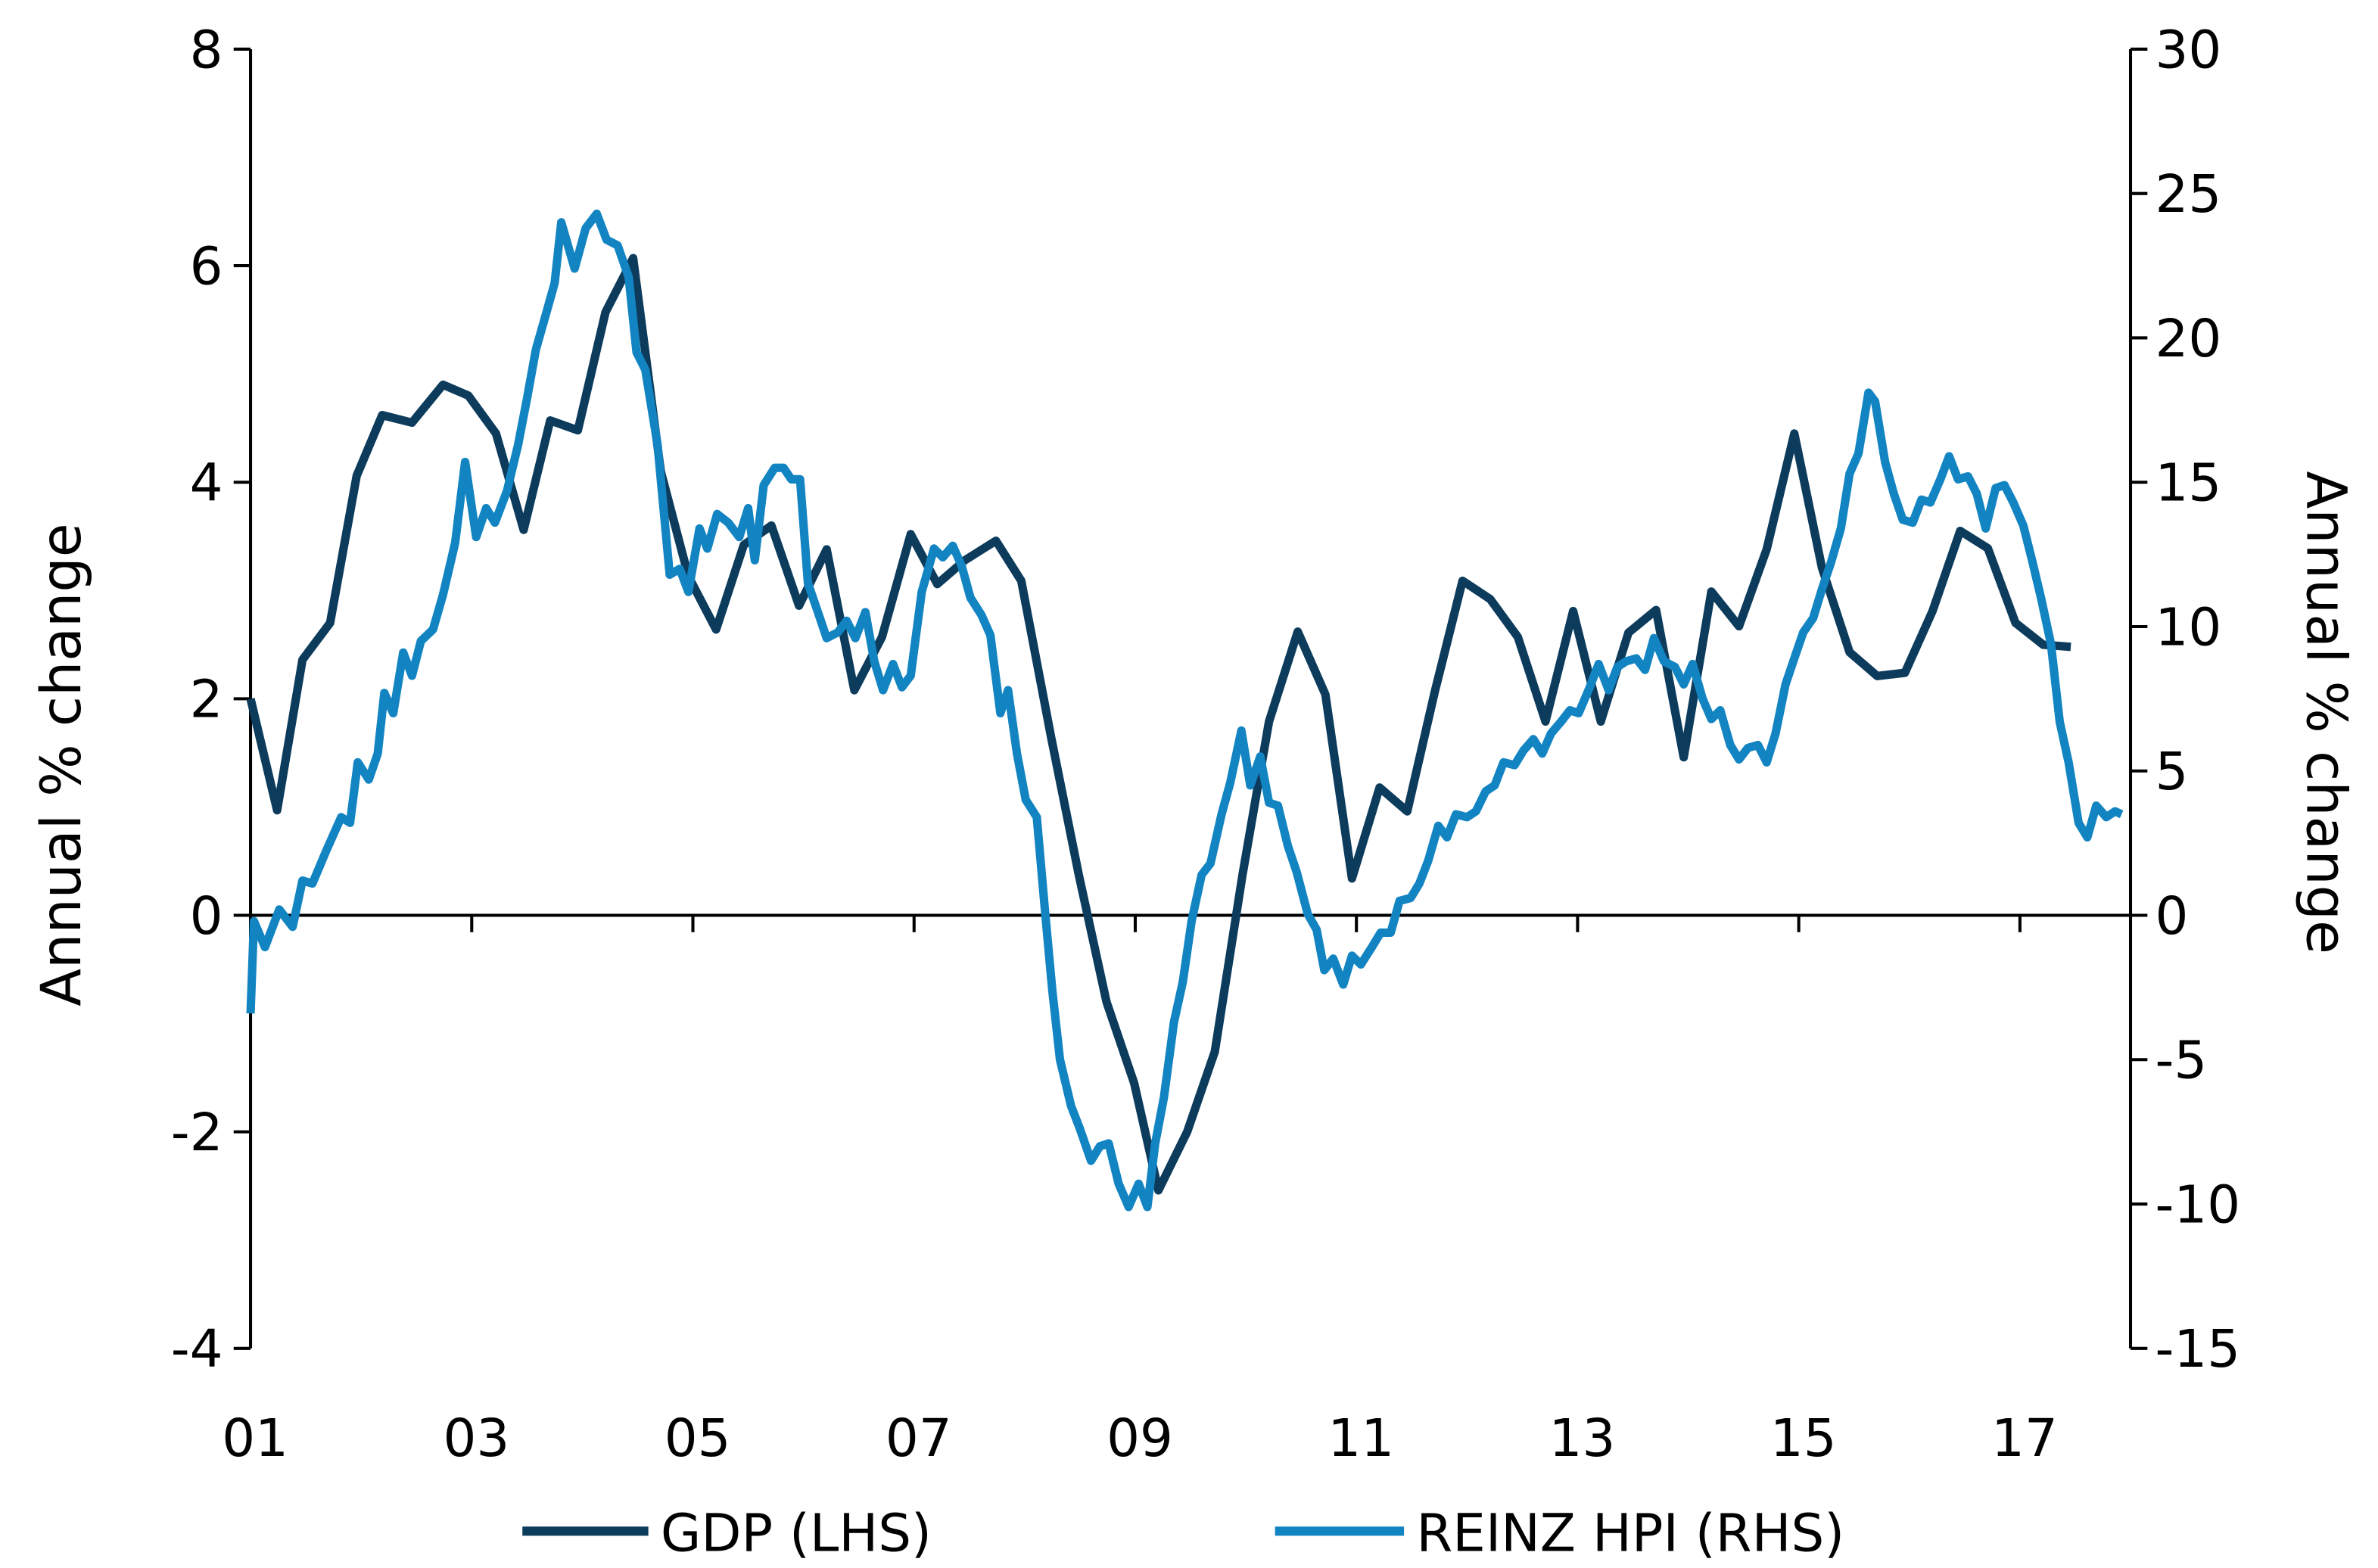  I want to click on x-tick-label: 15, so click(1803, 1438).